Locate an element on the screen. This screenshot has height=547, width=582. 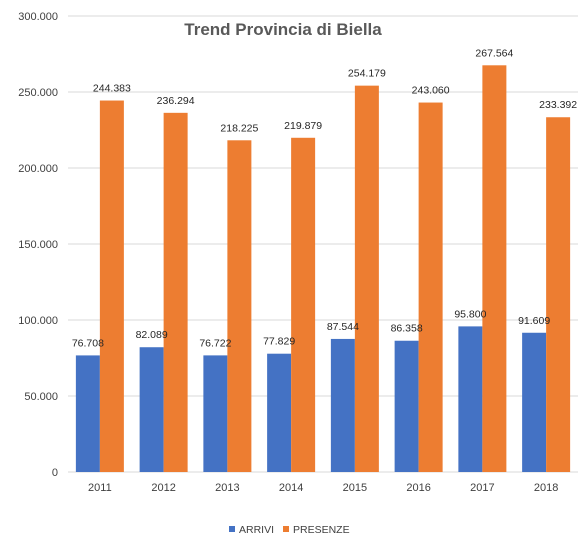
bar-presenze-2018 is located at coordinates (558, 294).